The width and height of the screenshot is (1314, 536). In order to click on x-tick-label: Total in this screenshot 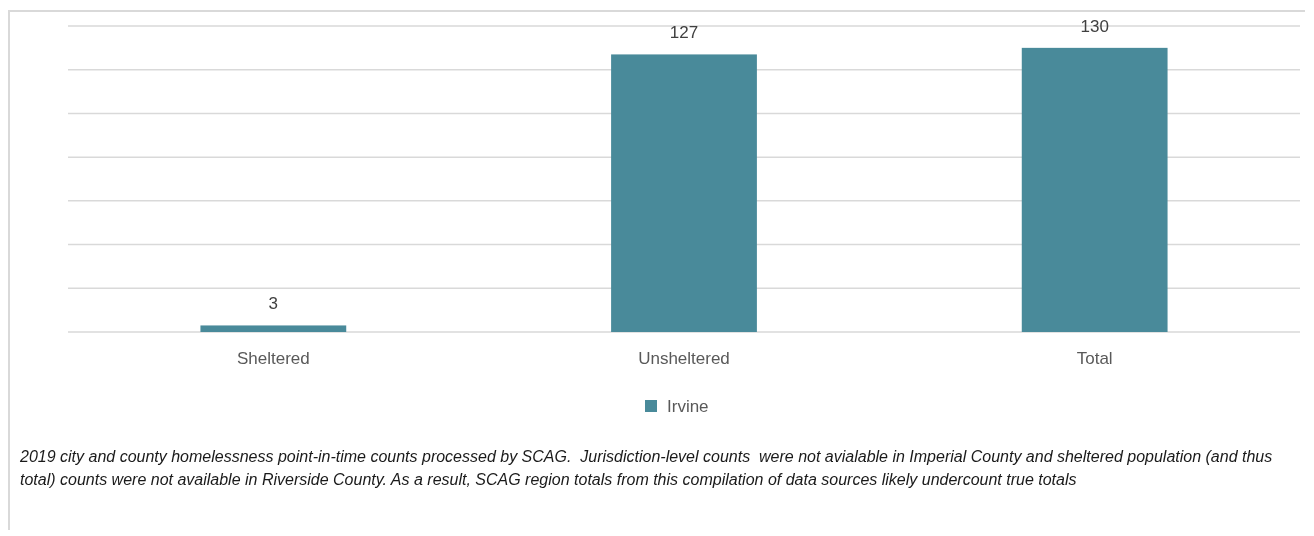, I will do `click(1094, 358)`.